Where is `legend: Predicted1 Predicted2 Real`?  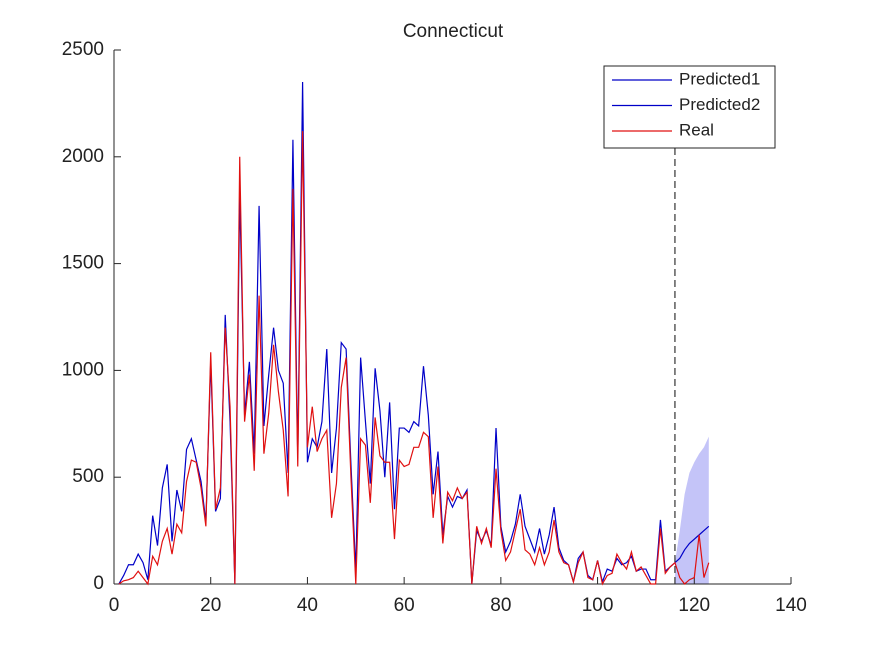 legend: Predicted1 Predicted2 Real is located at coordinates (689, 107).